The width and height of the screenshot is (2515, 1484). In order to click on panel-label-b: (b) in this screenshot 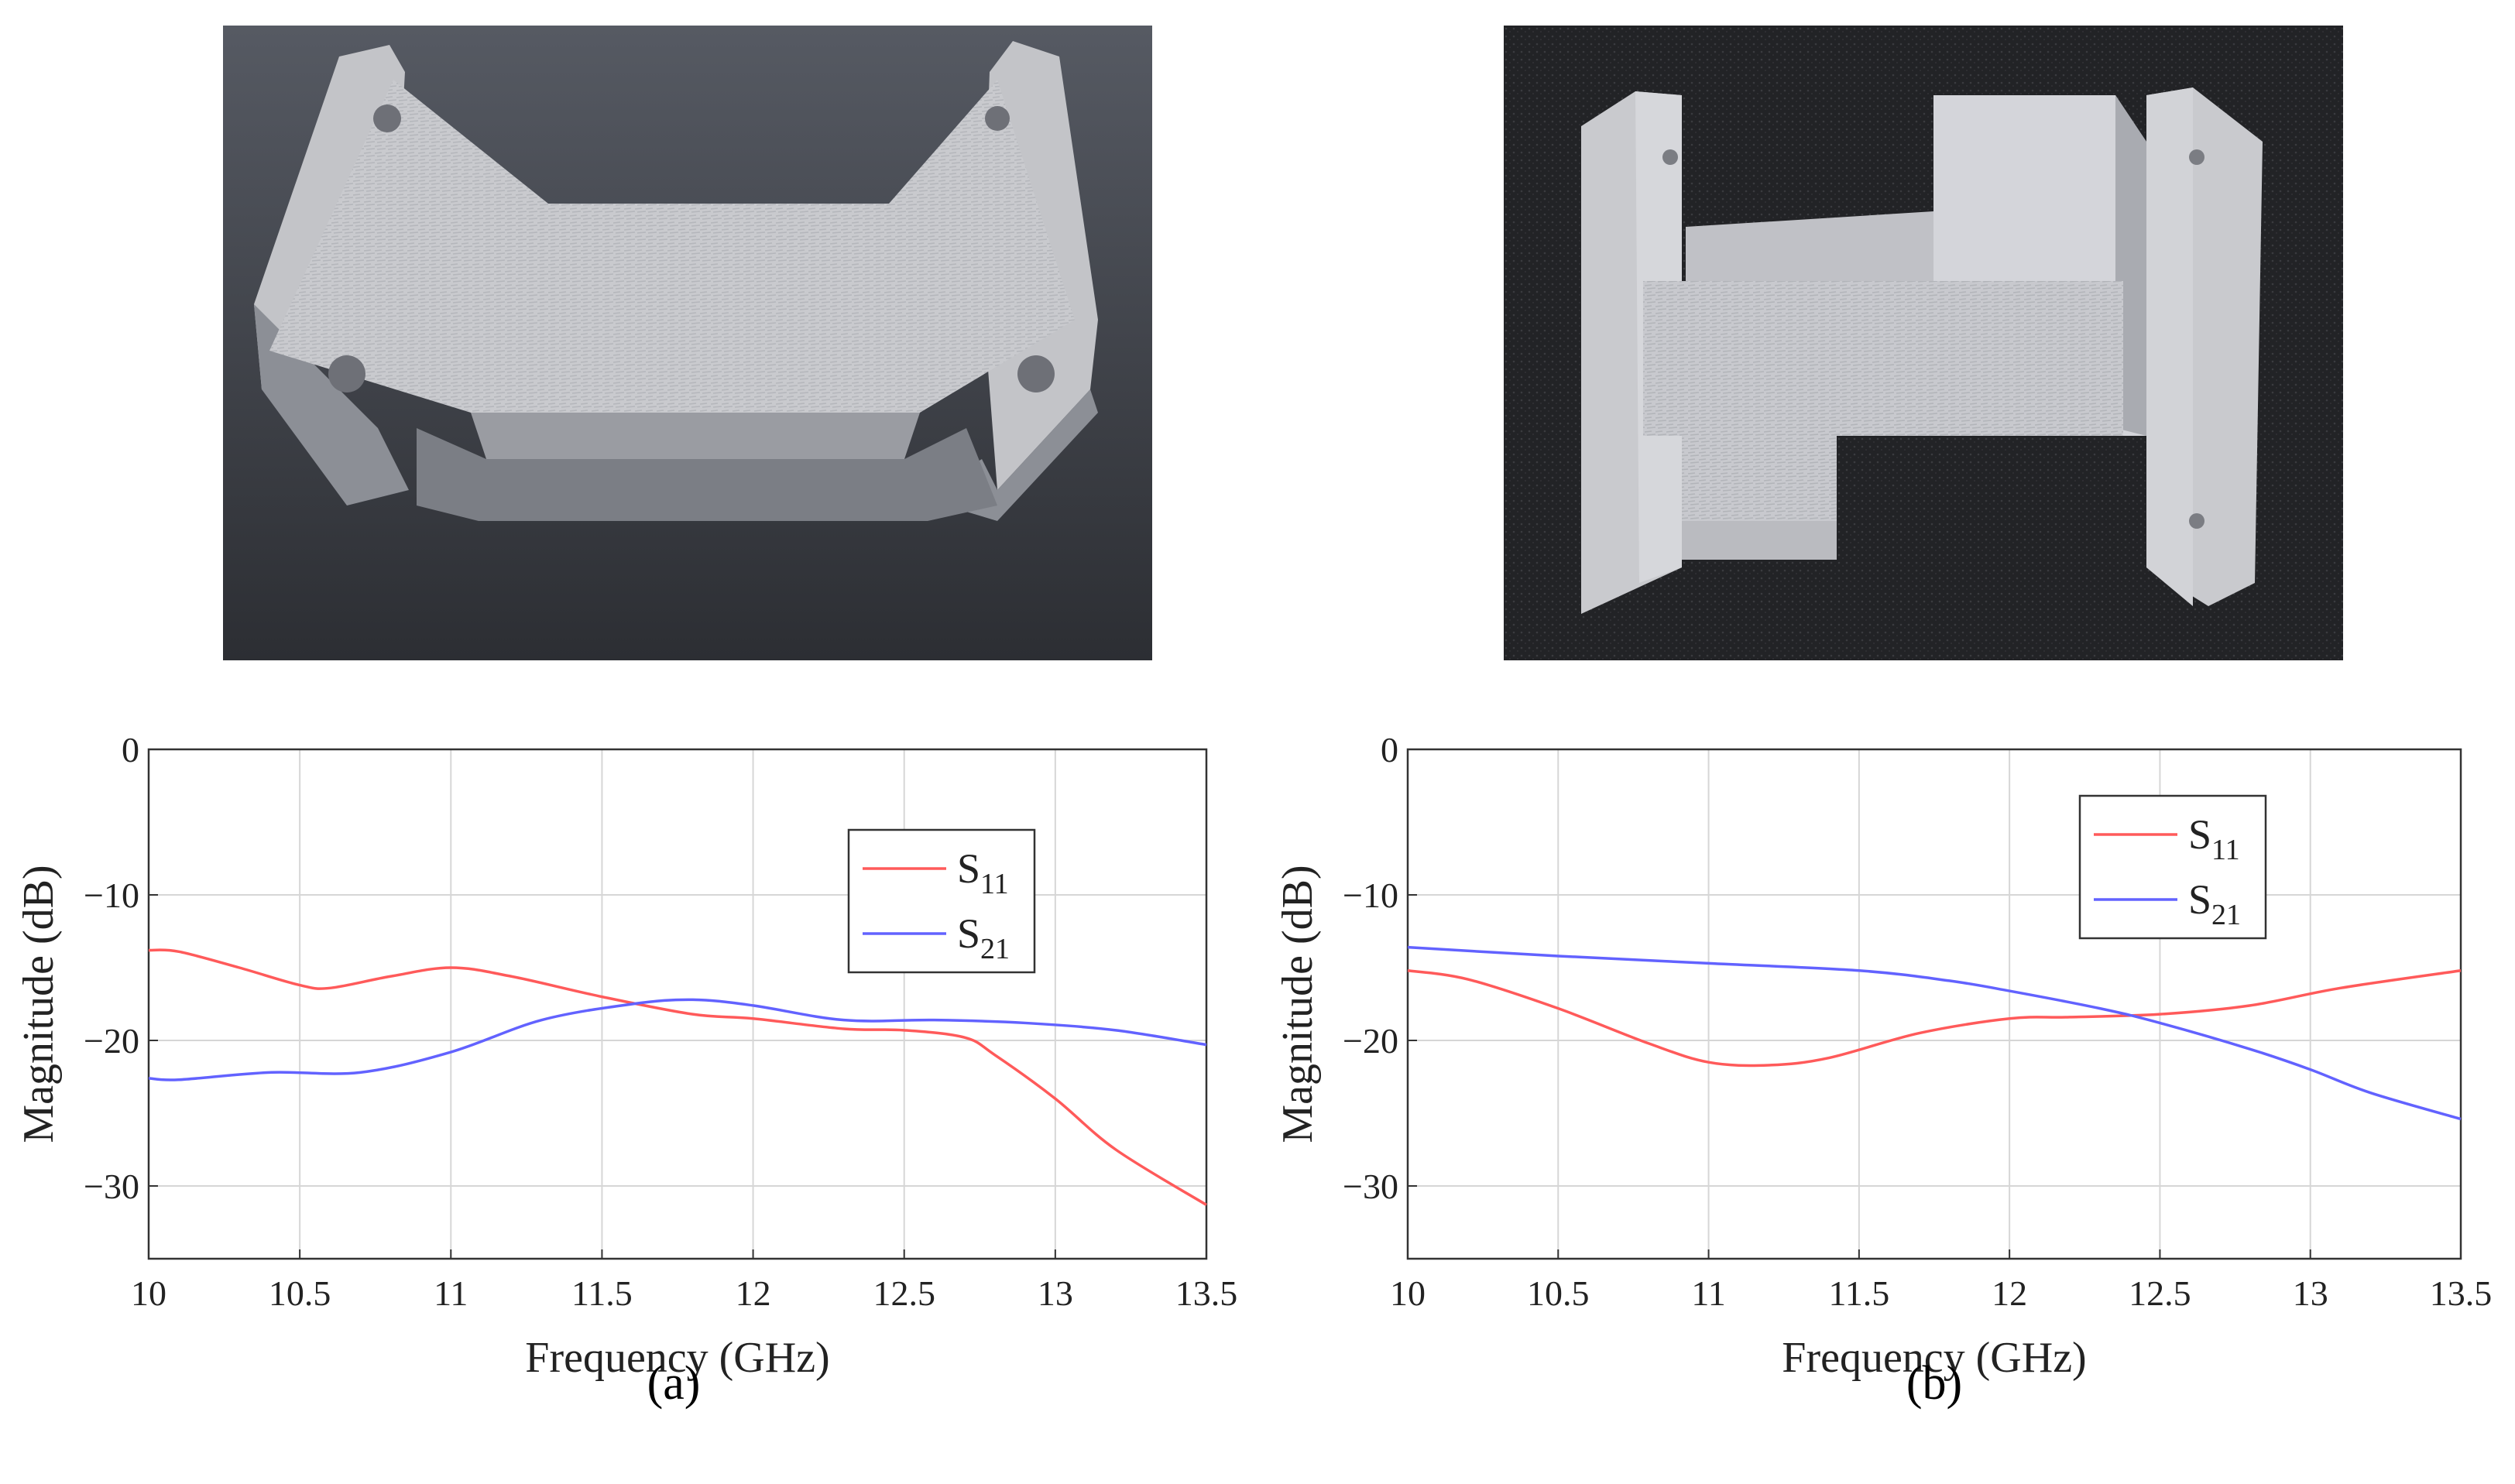, I will do `click(1934, 1383)`.